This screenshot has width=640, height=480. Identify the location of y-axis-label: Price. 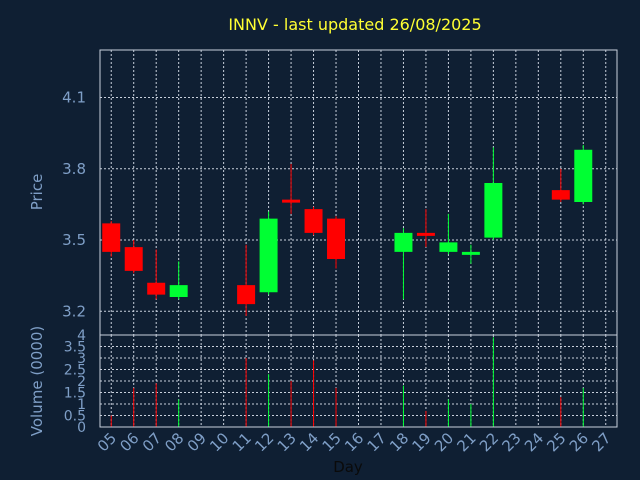
(37, 192).